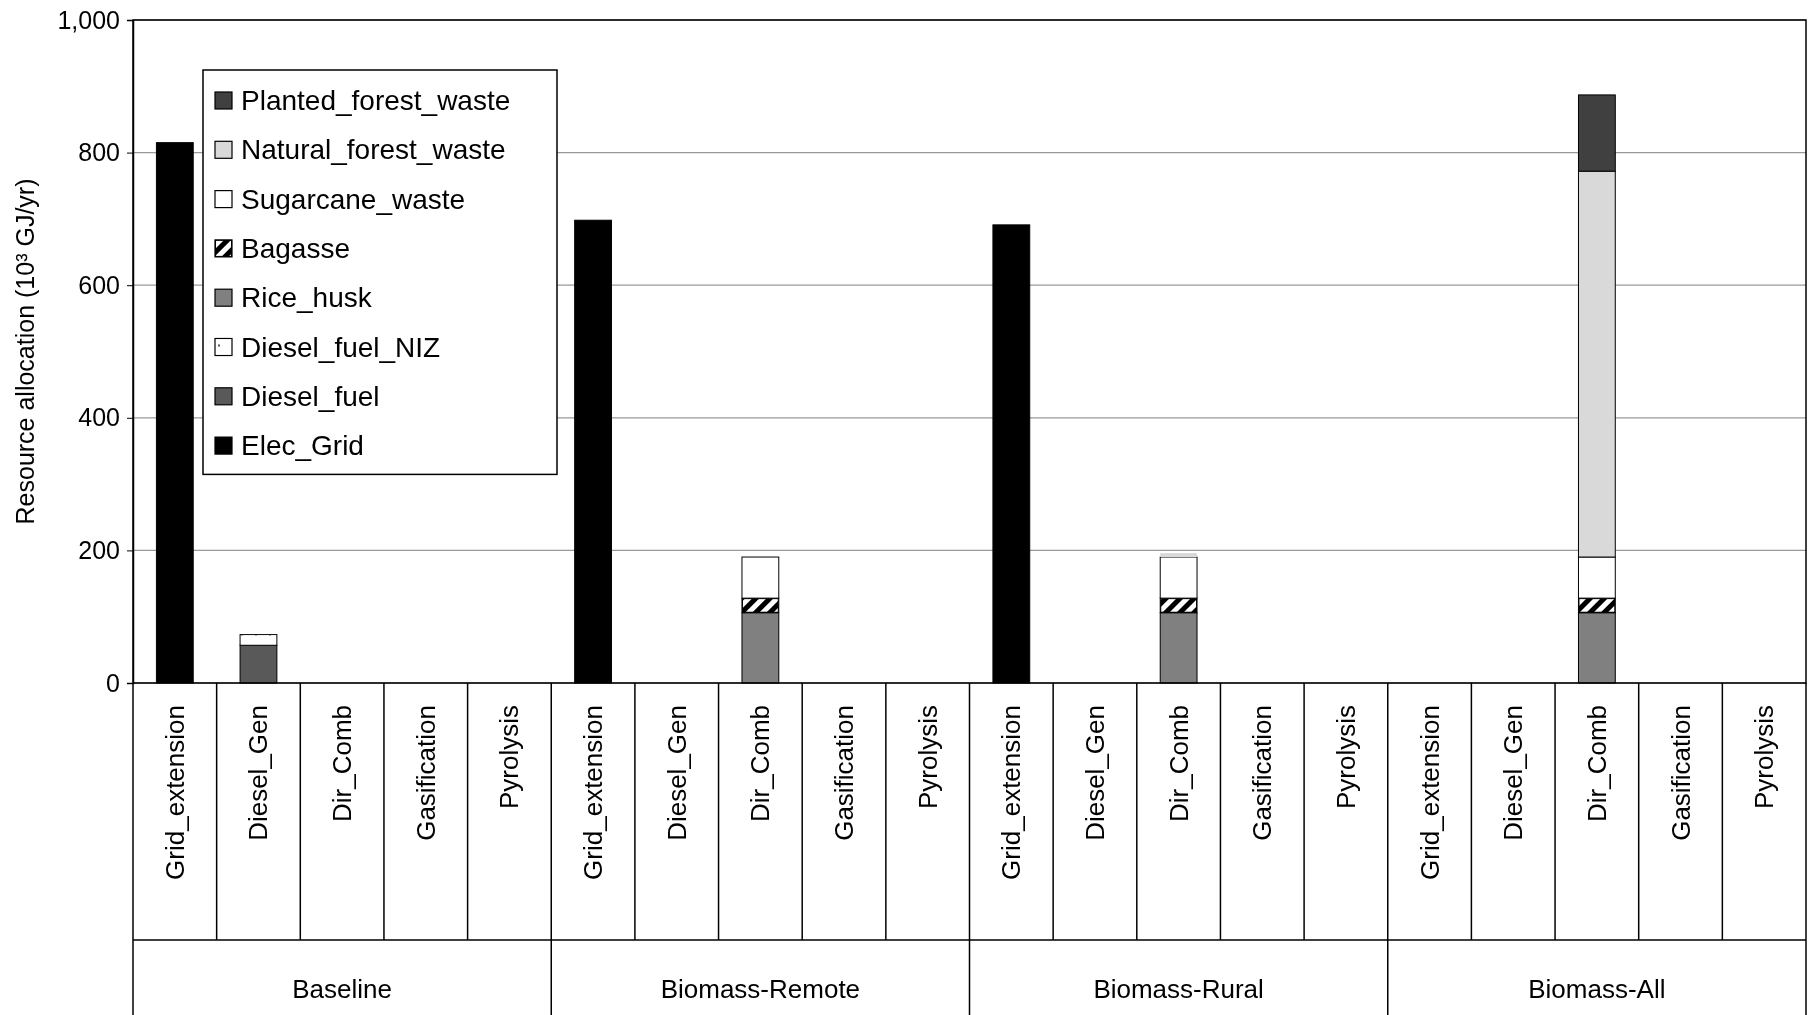 This screenshot has height=1015, width=1812. What do you see at coordinates (1178, 989) in the screenshot?
I see `text: Biomass-Rural` at bounding box center [1178, 989].